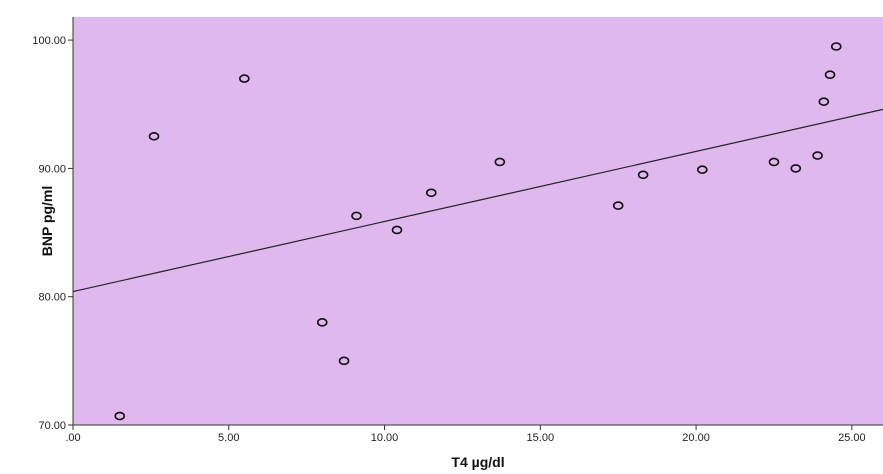 This screenshot has height=474, width=883. Describe the element at coordinates (696, 438) in the screenshot. I see `x-tick-label: 20.00` at that location.